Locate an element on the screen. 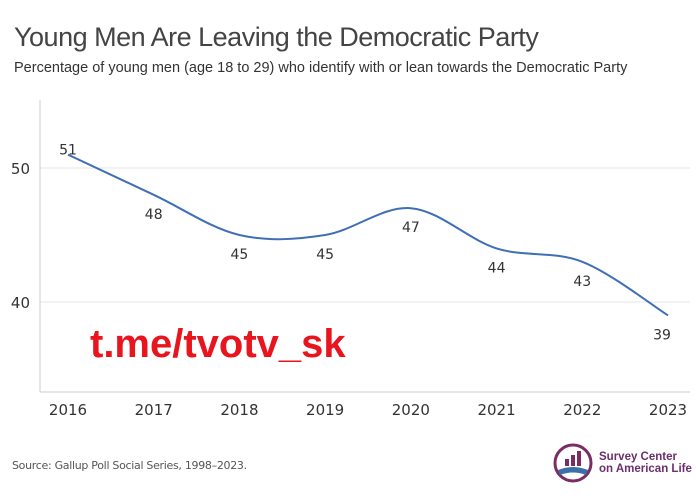  logo-icon is located at coordinates (573, 463).